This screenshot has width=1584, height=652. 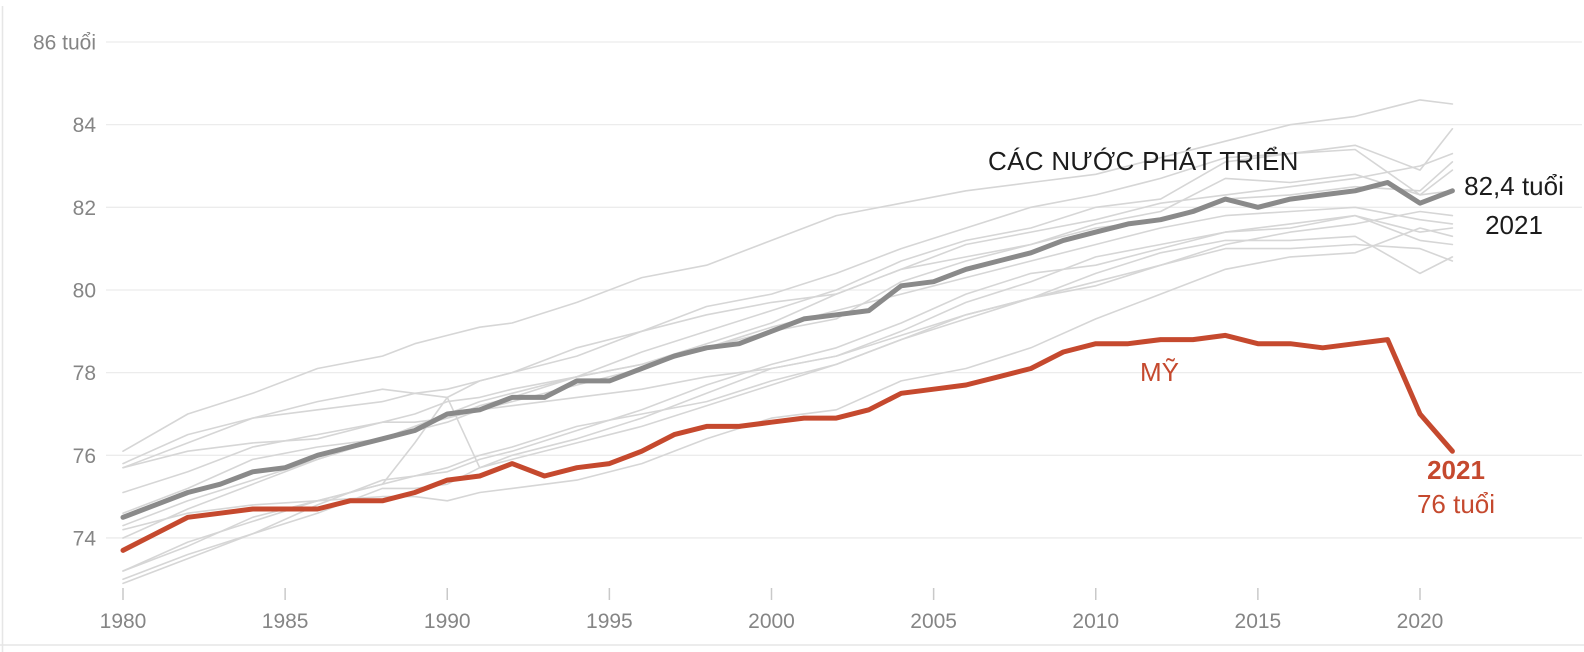 I want to click on y-axis-tick-label: 78, so click(x=84, y=373).